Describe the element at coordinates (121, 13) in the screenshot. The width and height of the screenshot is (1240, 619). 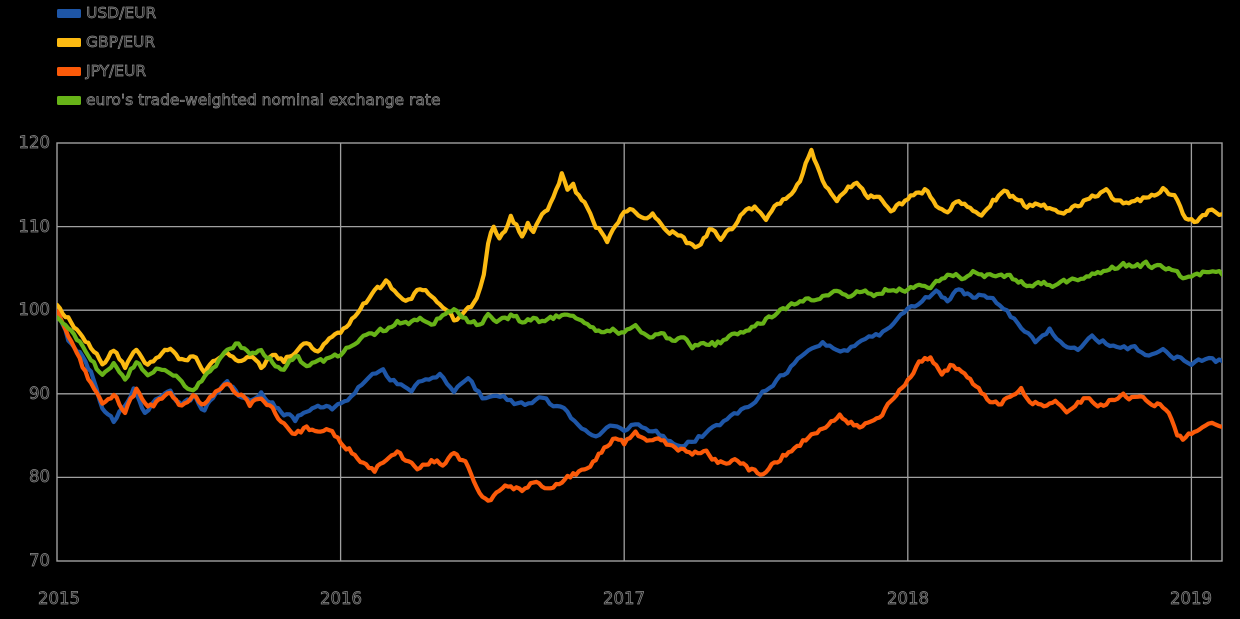
I see `legend-label-usd: USD/EUR` at that location.